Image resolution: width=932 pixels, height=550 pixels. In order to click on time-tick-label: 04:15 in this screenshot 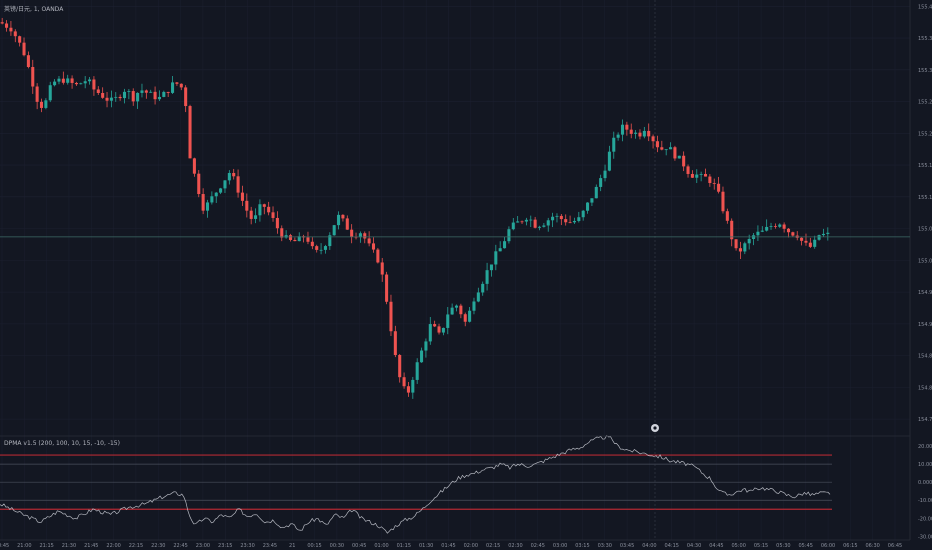, I will do `click(672, 546)`.